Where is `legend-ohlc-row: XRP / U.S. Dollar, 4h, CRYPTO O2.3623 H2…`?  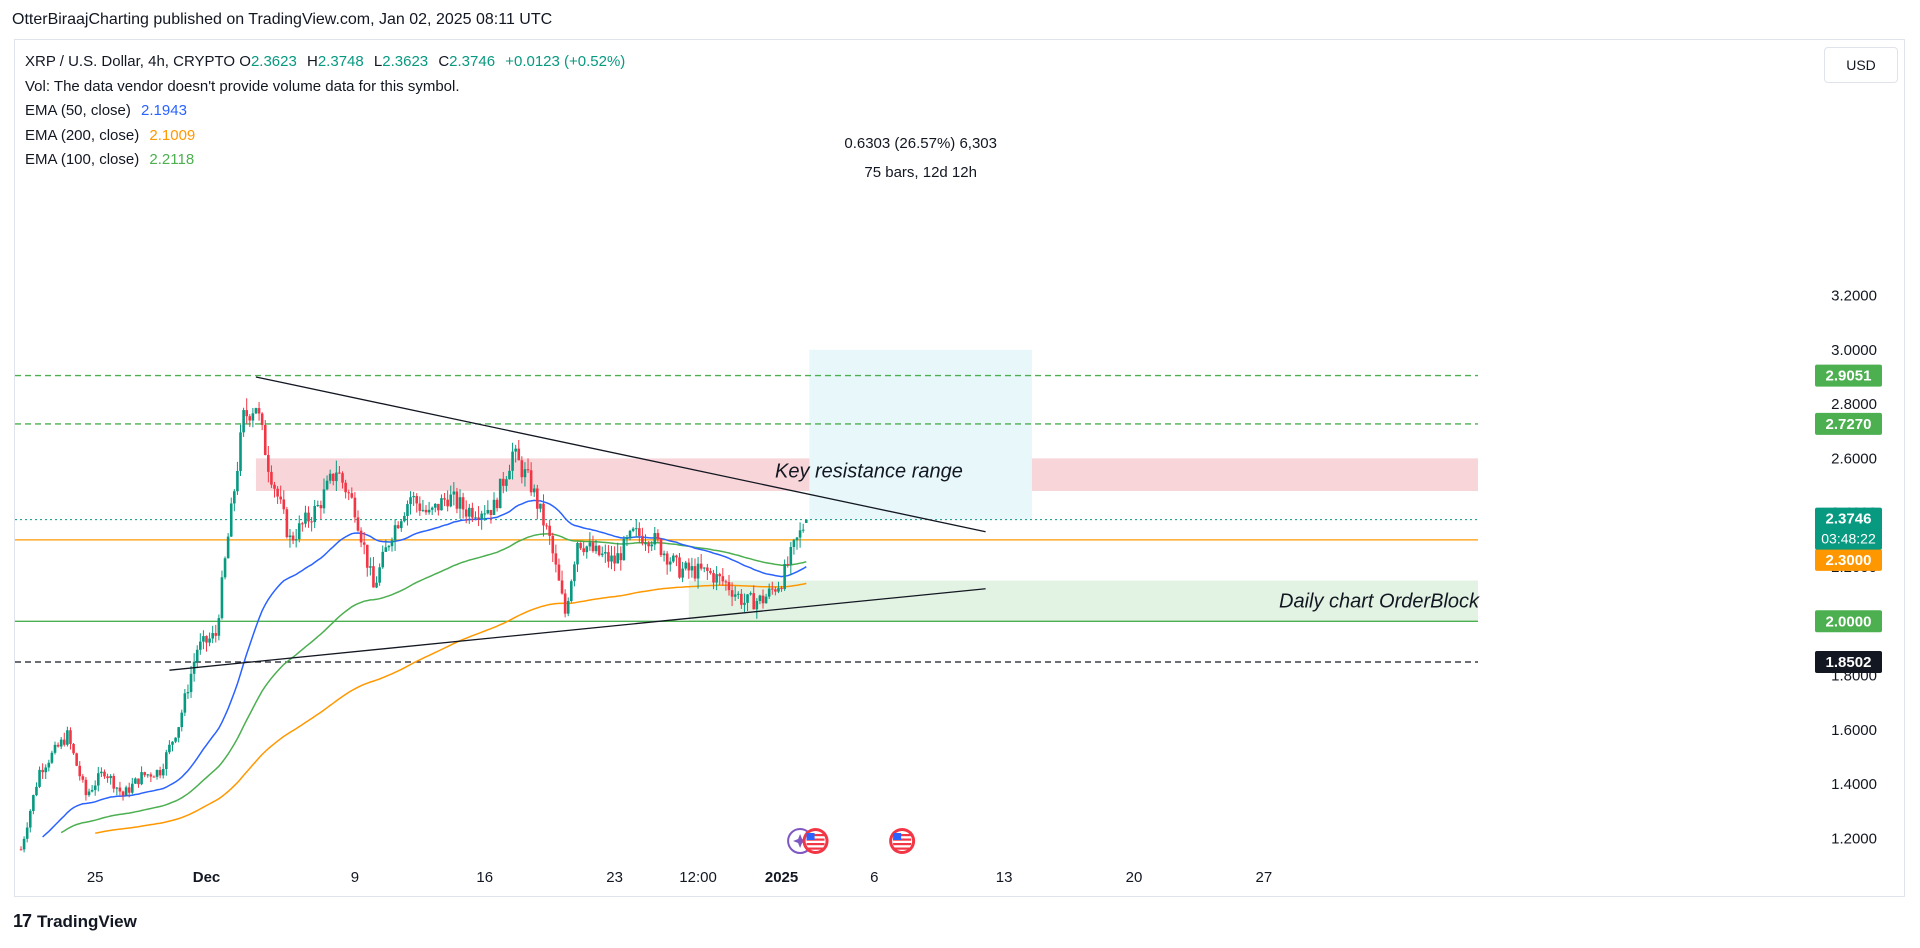
legend-ohlc-row: XRP / U.S. Dollar, 4h, CRYPTO O2.3623 H2… is located at coordinates (328, 62).